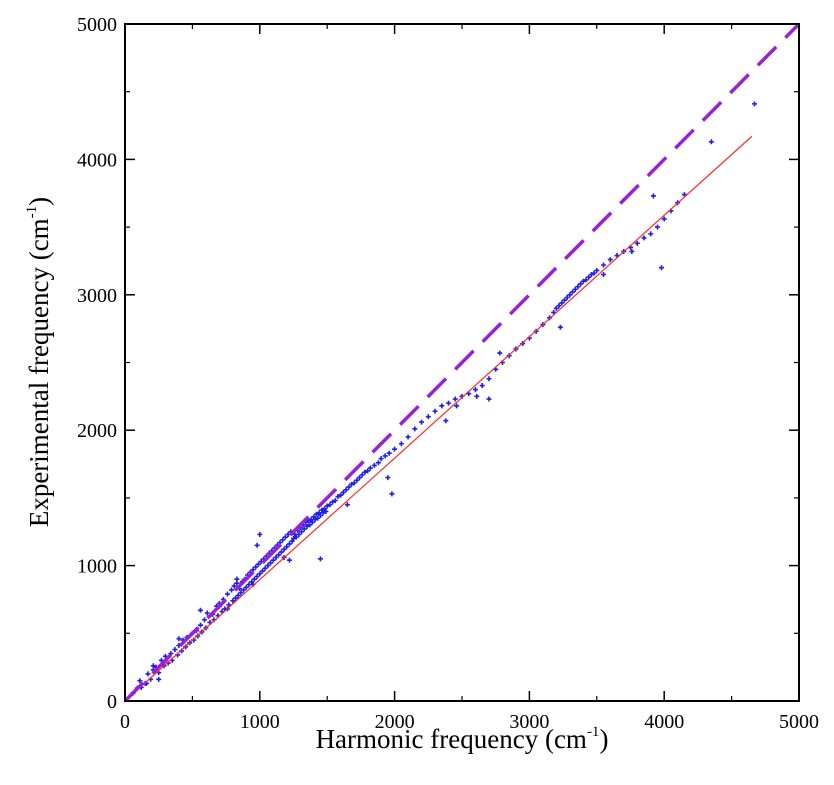 The width and height of the screenshot is (834, 785). I want to click on y-axis-title-main: Experimental frequency (cm, so click(39, 372).